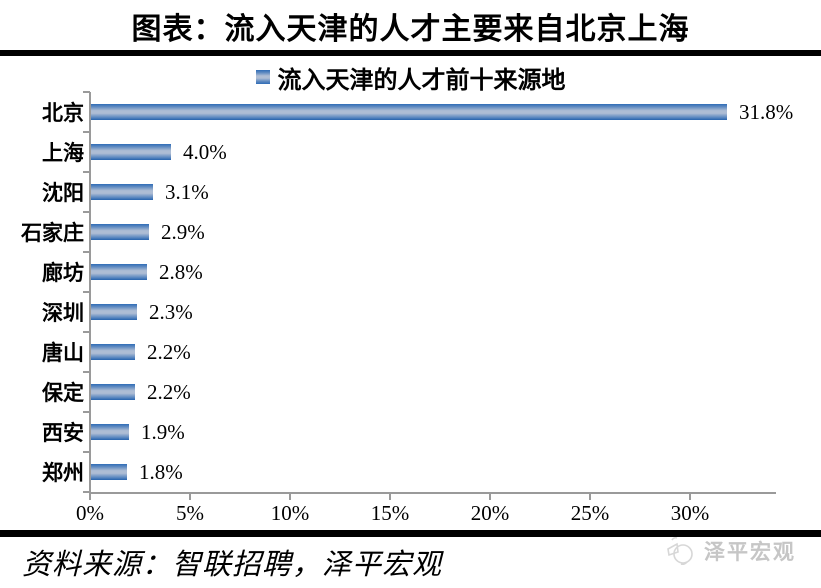 This screenshot has width=821, height=588. I want to click on x-axis-tick-label: 5%, so click(190, 513).